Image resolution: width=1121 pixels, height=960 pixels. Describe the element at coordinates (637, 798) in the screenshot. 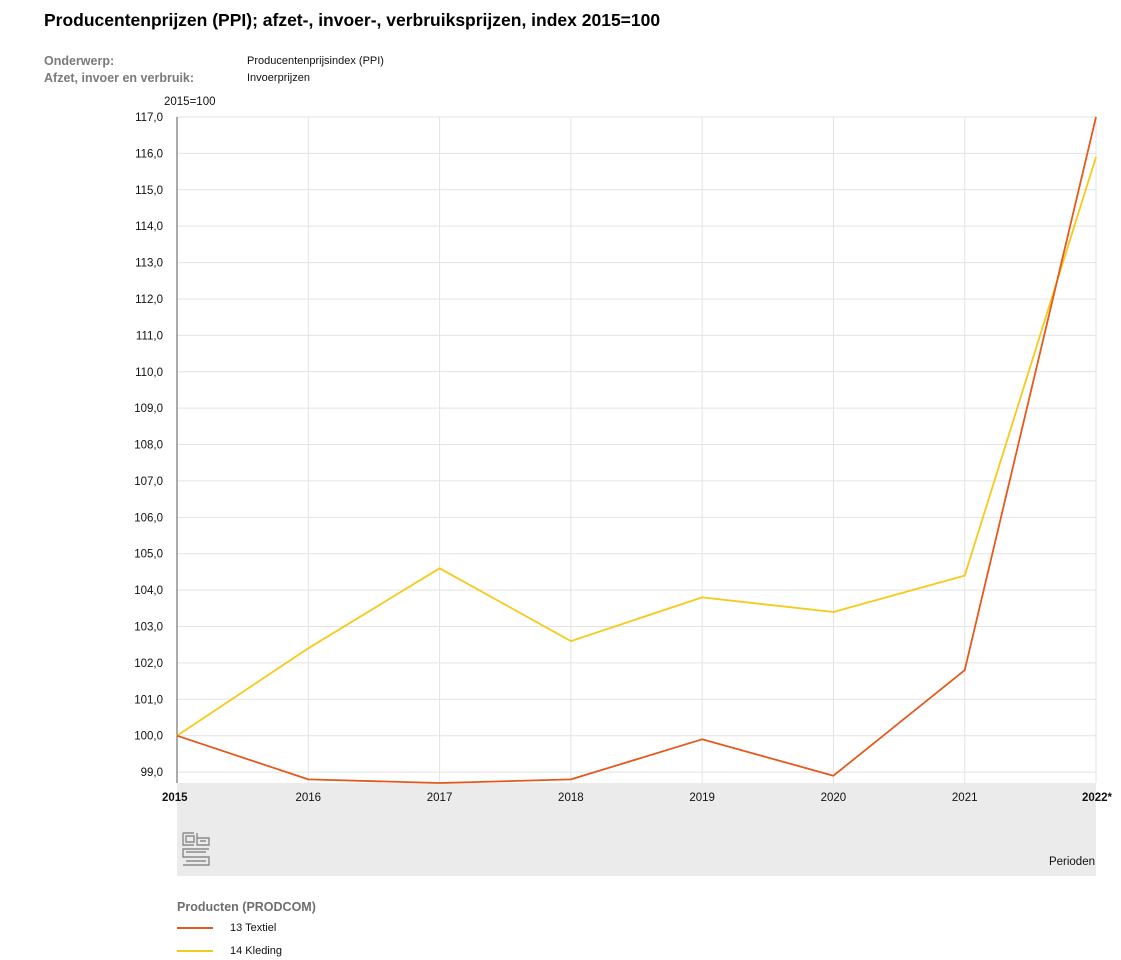

I see `x-axis-ticks: 2015 2016 2017 2018 2019 2020 2021 2022*` at that location.